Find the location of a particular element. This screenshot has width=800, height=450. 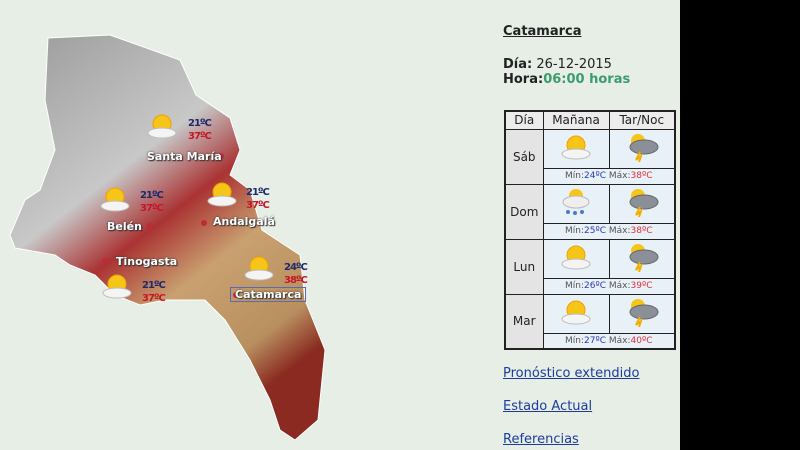

max-temp: 40ºC is located at coordinates (641, 340).